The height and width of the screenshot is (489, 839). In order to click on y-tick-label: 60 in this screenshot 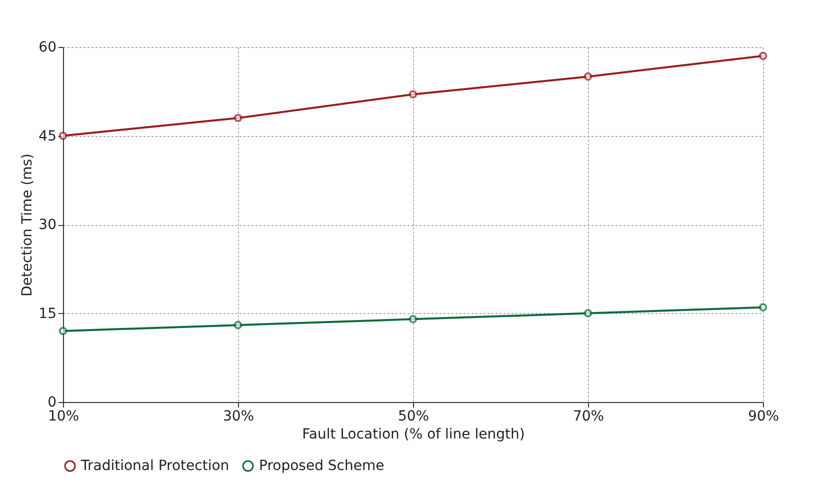, I will do `click(47, 48)`.